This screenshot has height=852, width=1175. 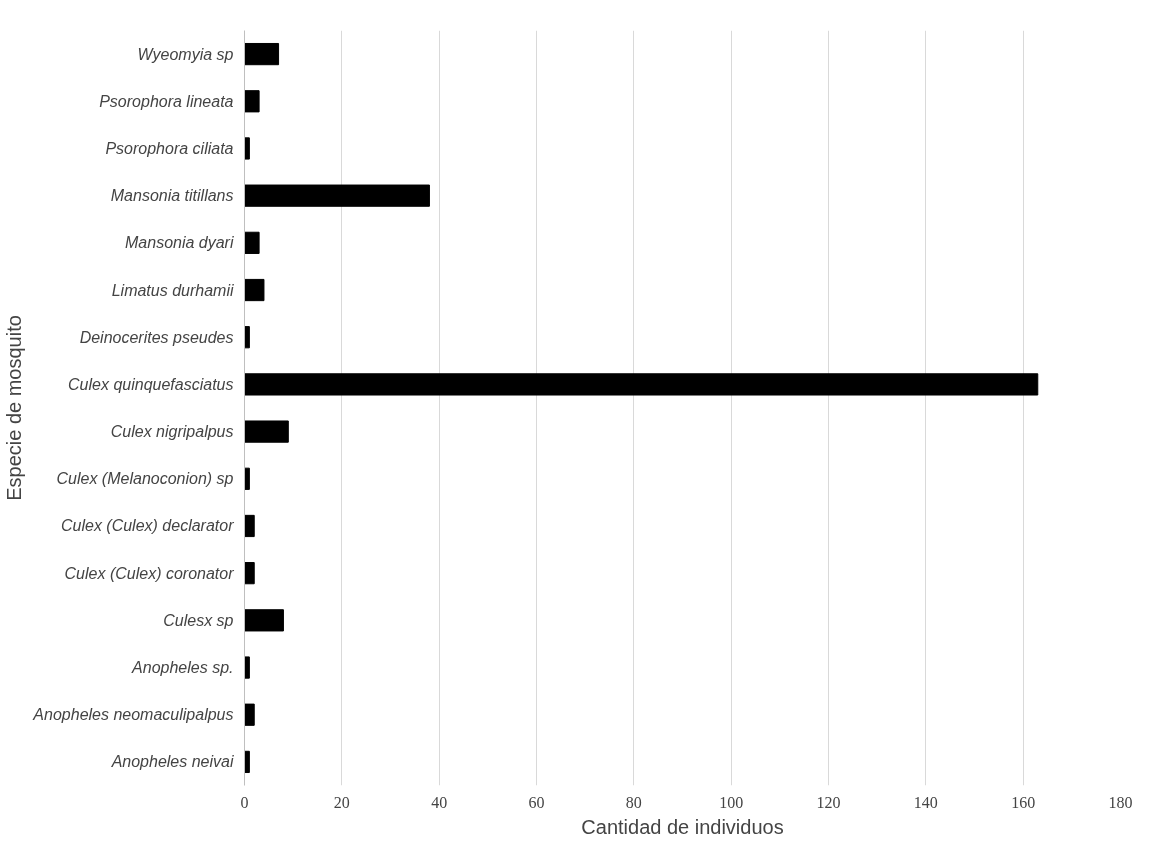 I want to click on y-tick-label: Wyeomyia sp, so click(x=185, y=54).